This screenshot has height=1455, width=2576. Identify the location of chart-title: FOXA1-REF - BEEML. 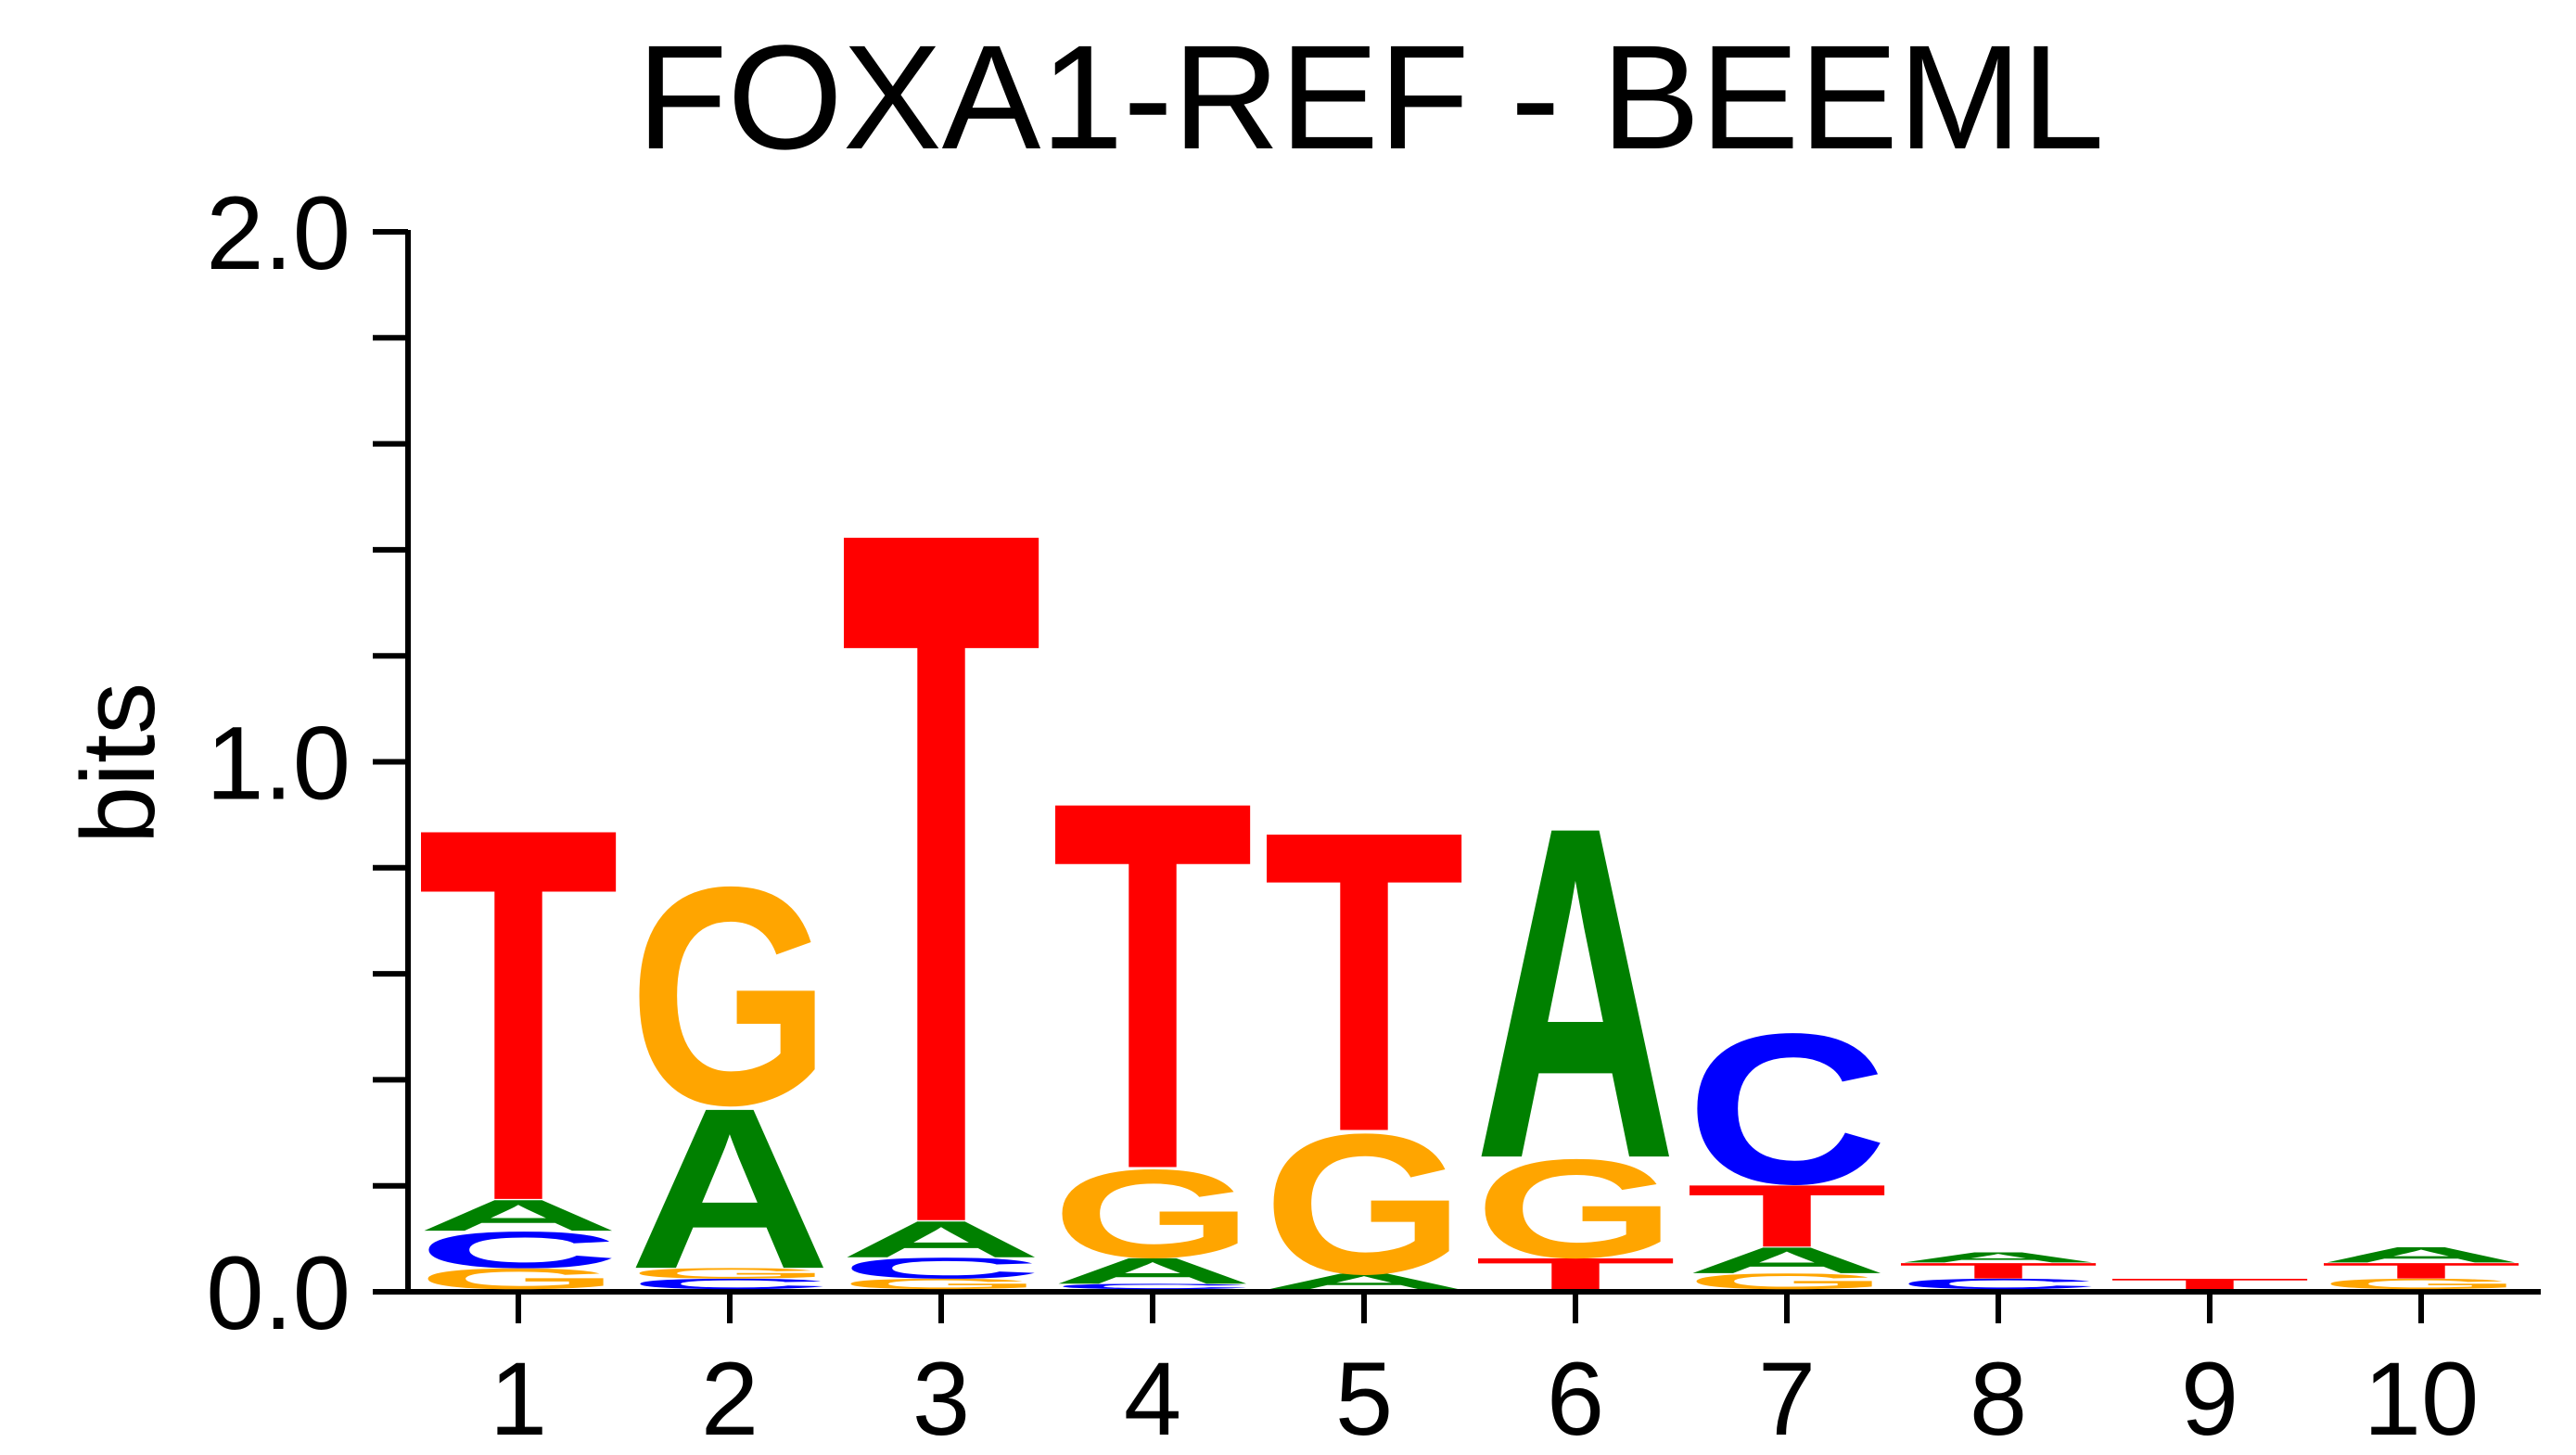
(1371, 97).